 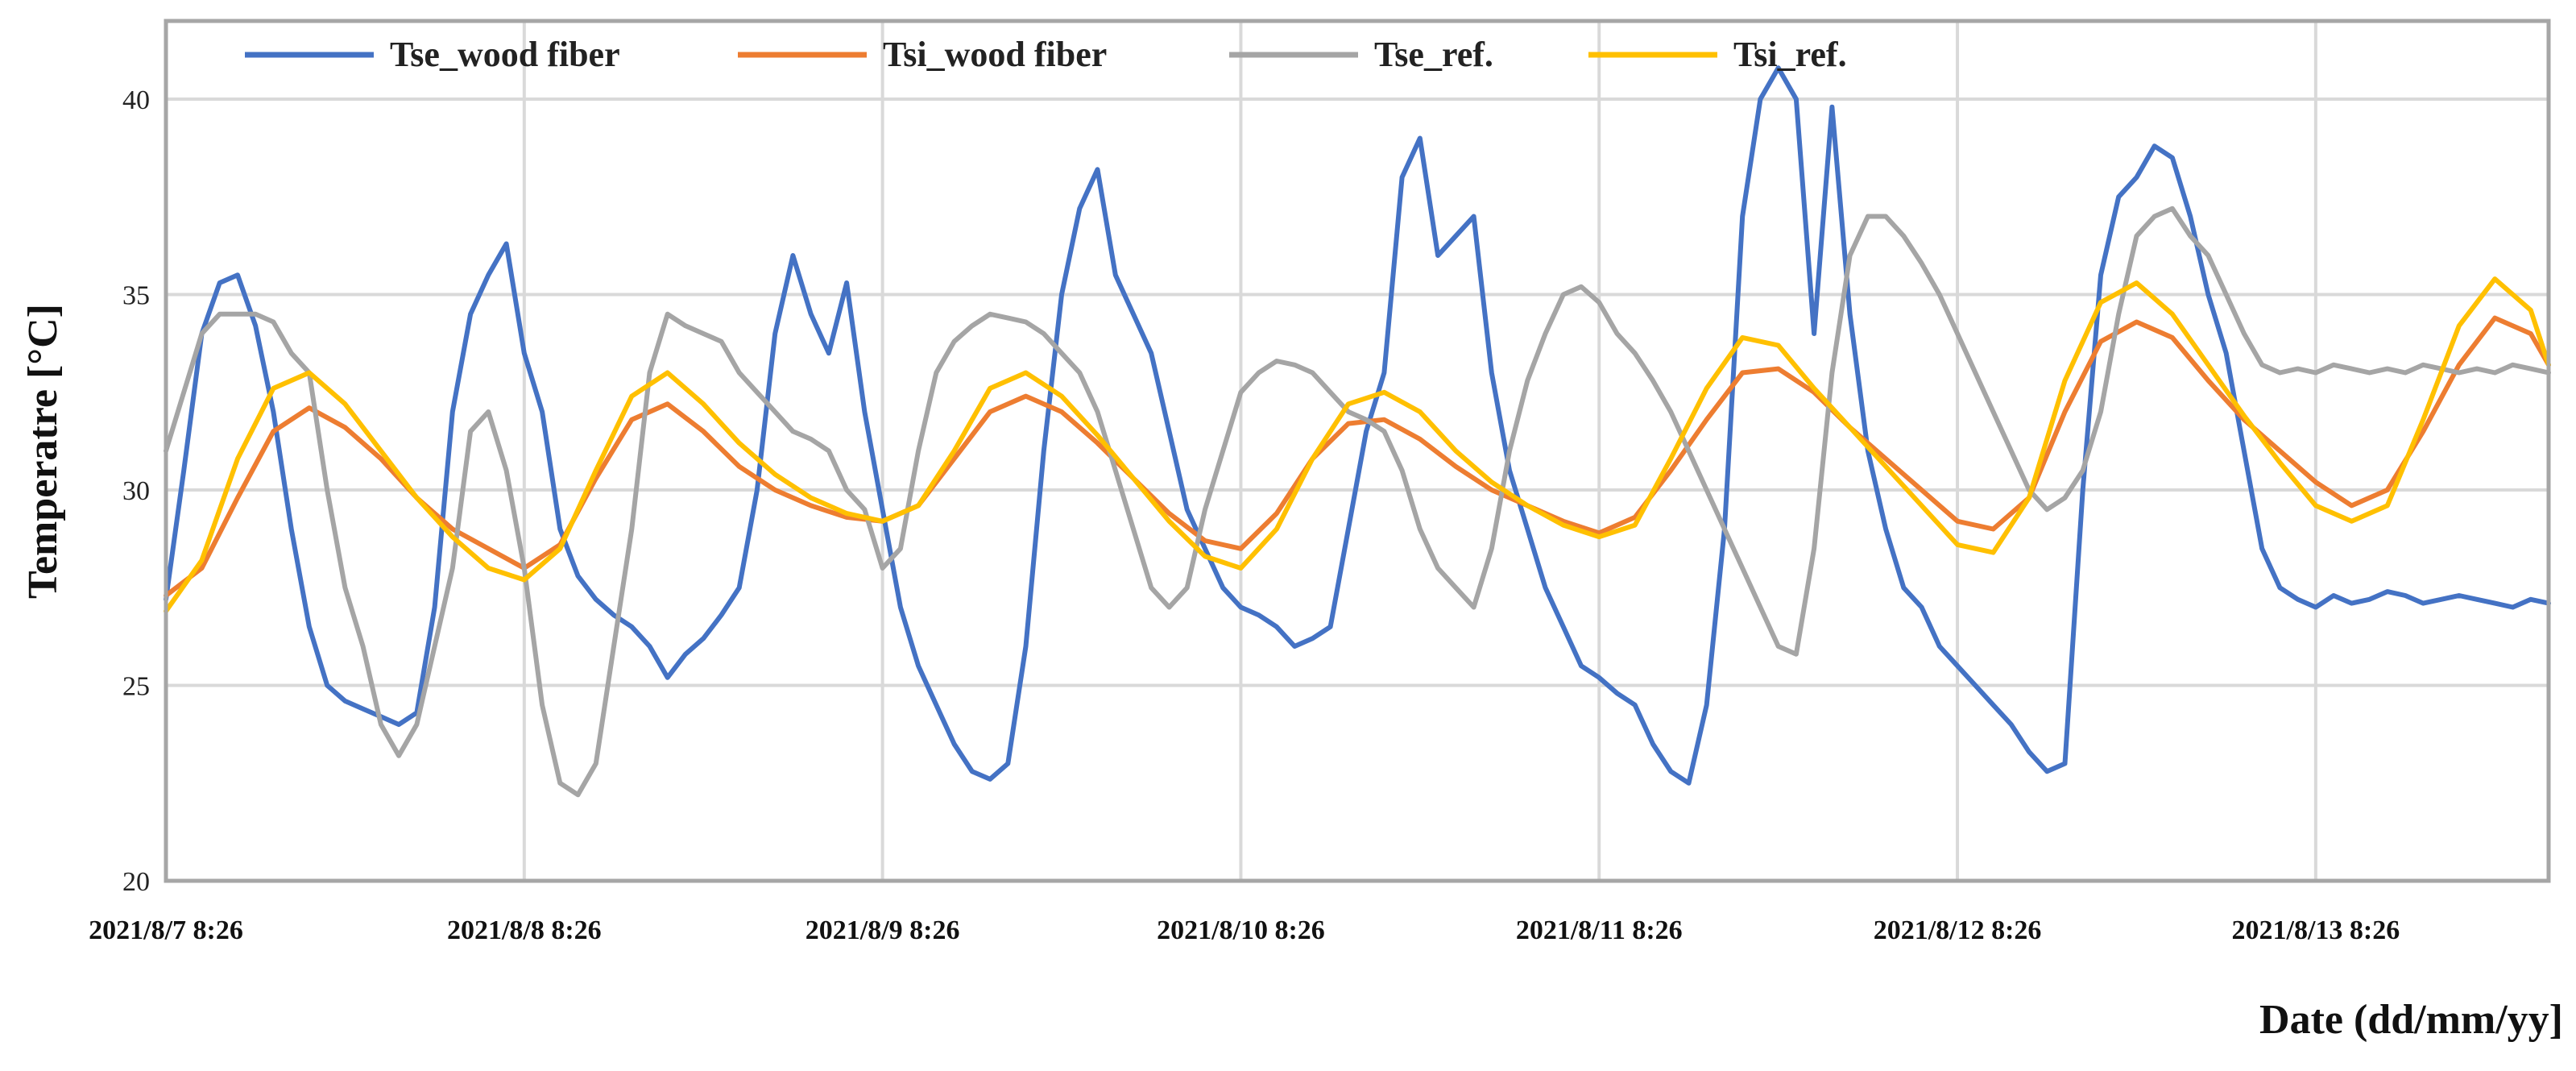 What do you see at coordinates (2411, 1020) in the screenshot?
I see `x-axis-label: Date (dd/mm/yy]` at bounding box center [2411, 1020].